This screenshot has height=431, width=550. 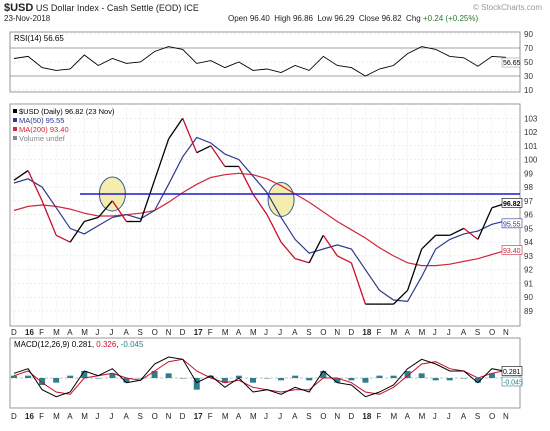 What do you see at coordinates (512, 251) in the screenshot?
I see `price-tag: 93.40` at bounding box center [512, 251].